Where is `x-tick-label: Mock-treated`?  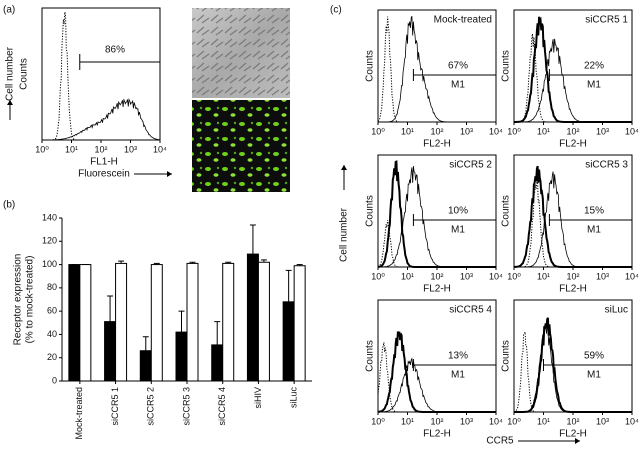
x-tick-label: Mock-treated is located at coordinates (79, 413).